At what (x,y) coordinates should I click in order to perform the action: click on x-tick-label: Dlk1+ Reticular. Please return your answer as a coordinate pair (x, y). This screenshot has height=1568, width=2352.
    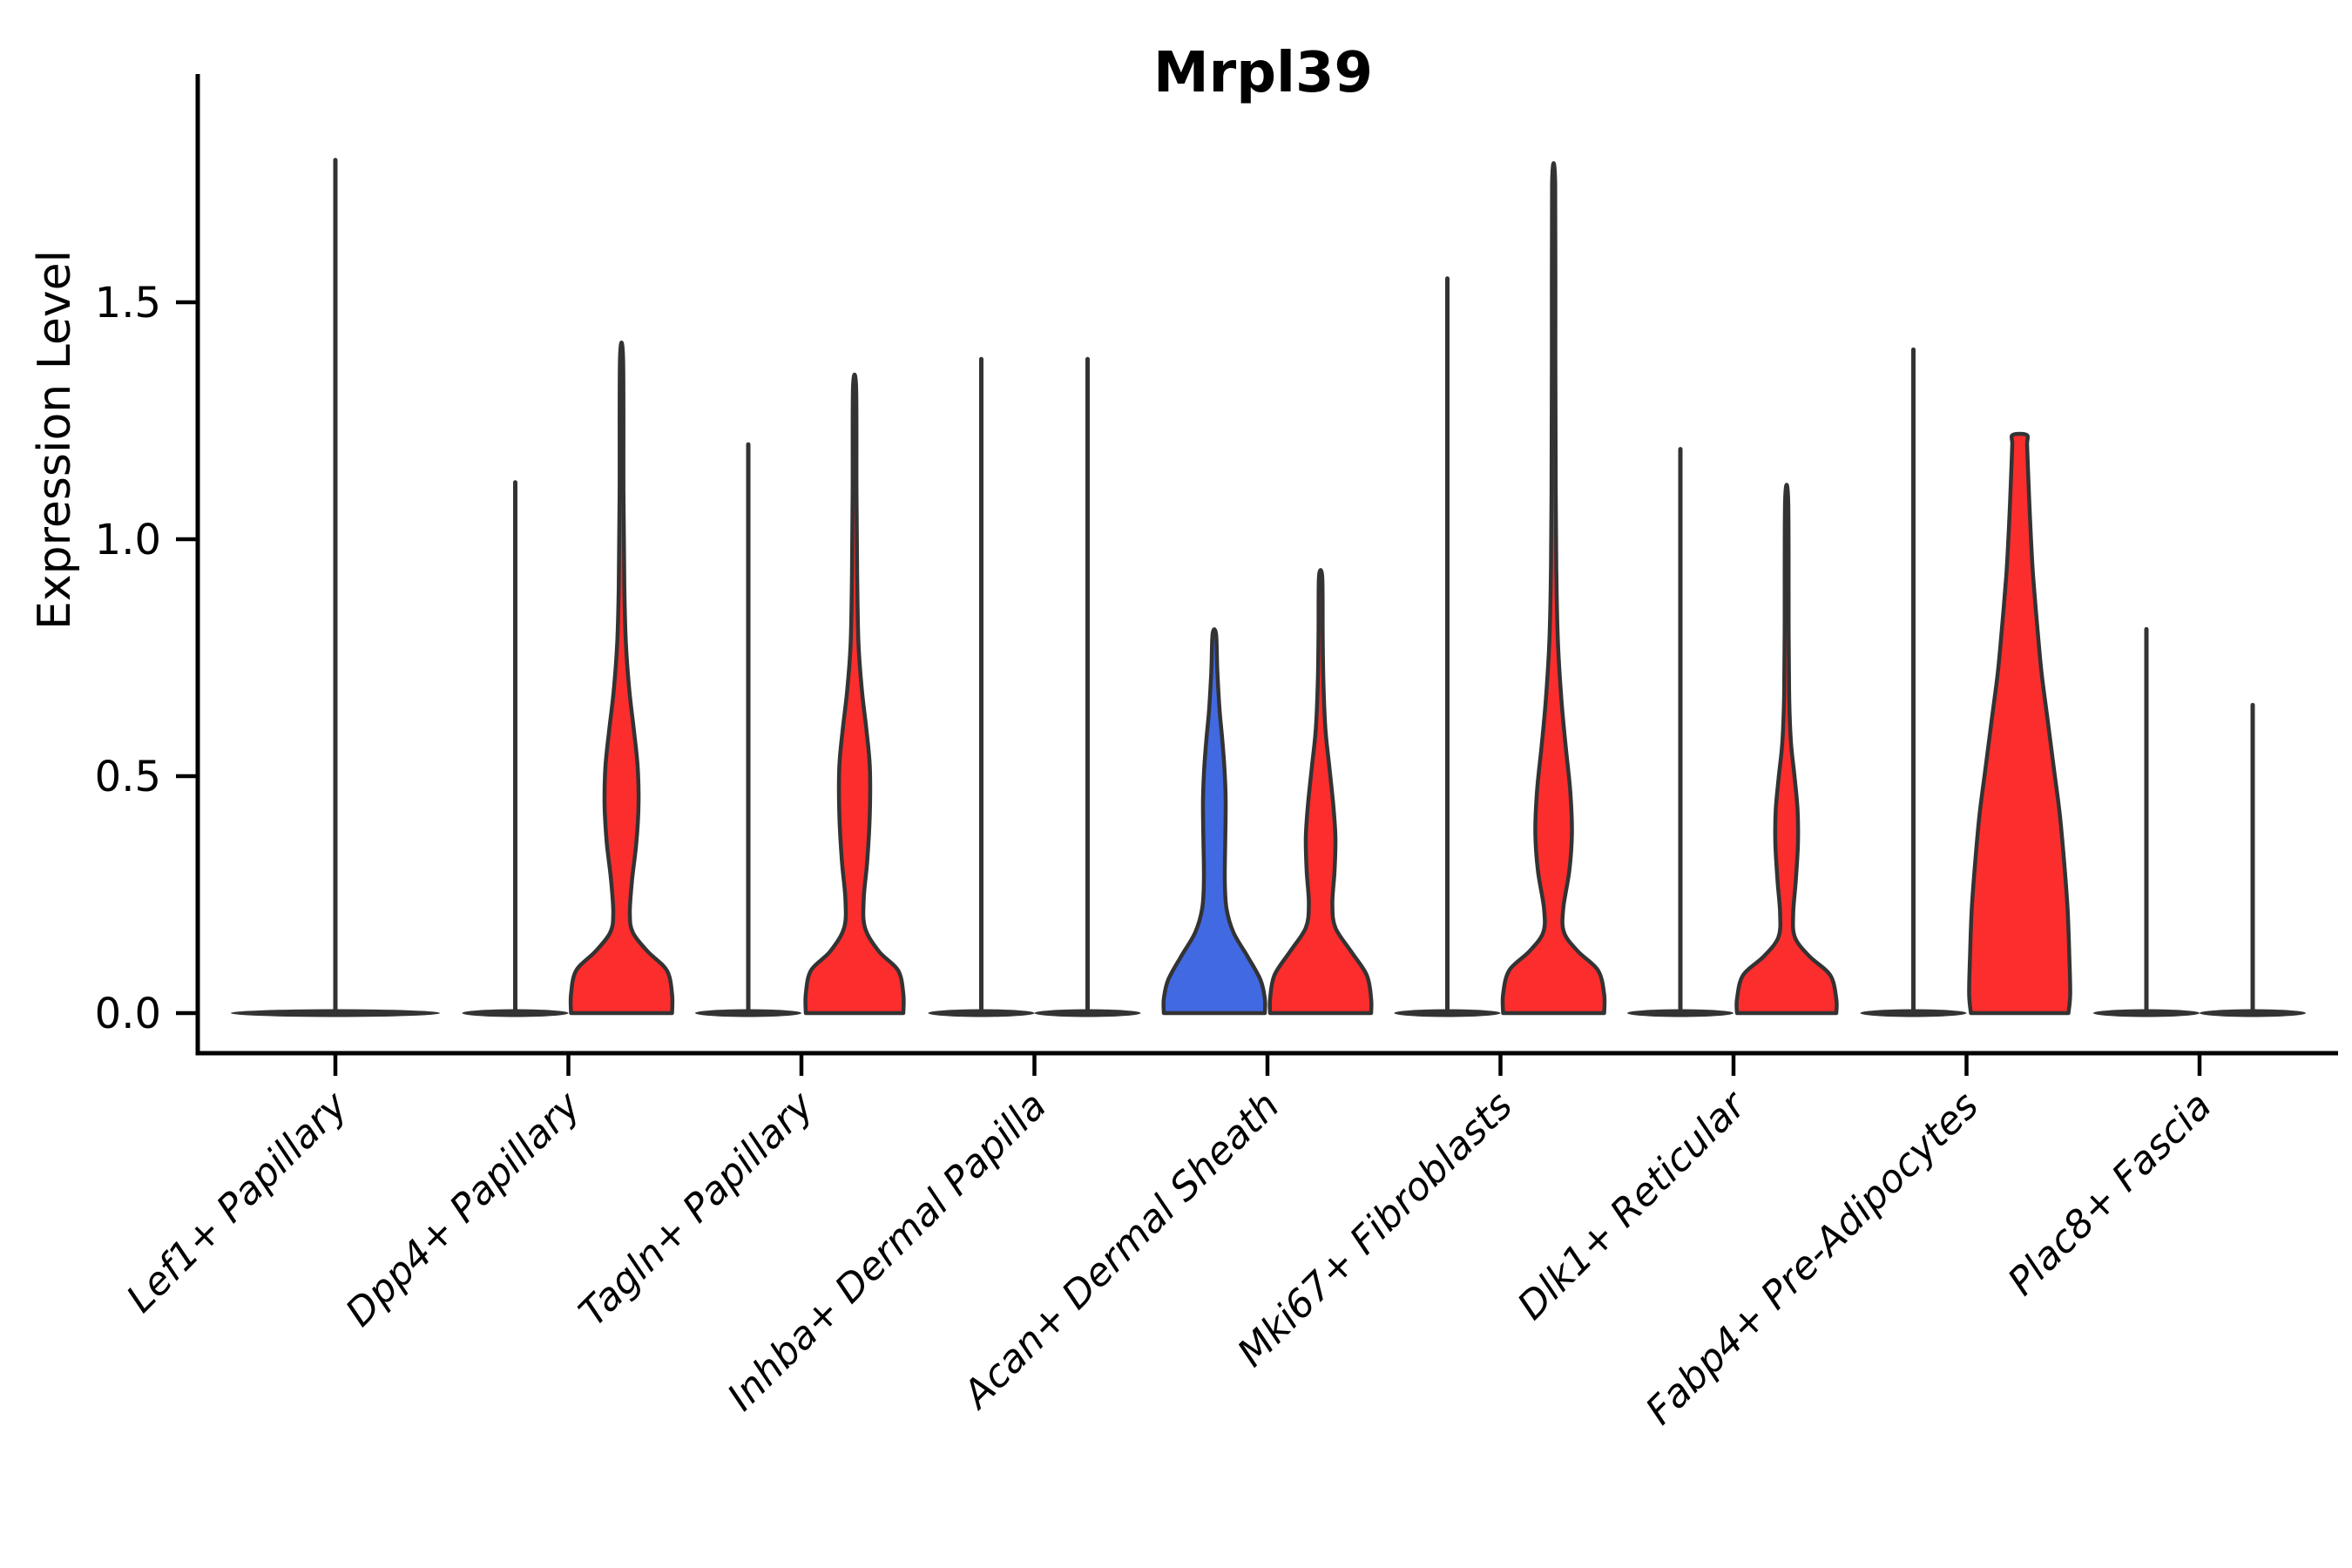
    Looking at the image, I should click on (1632, 1205).